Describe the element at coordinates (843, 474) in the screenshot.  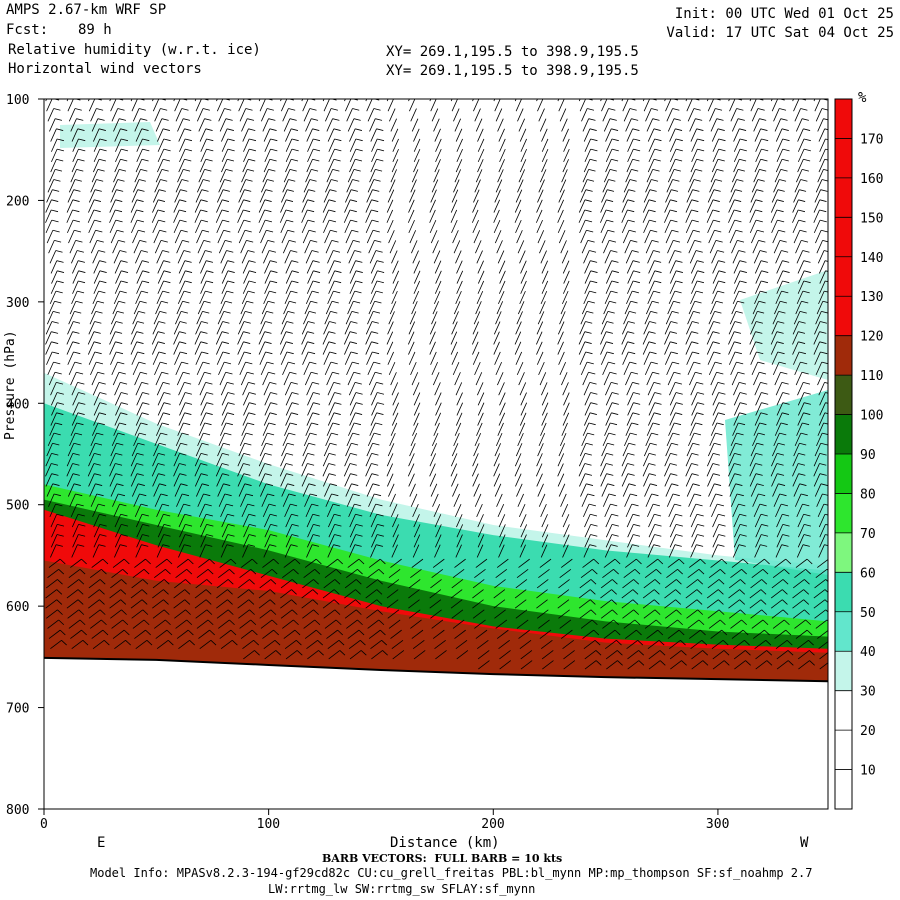
I see `colorbar-swatch` at that location.